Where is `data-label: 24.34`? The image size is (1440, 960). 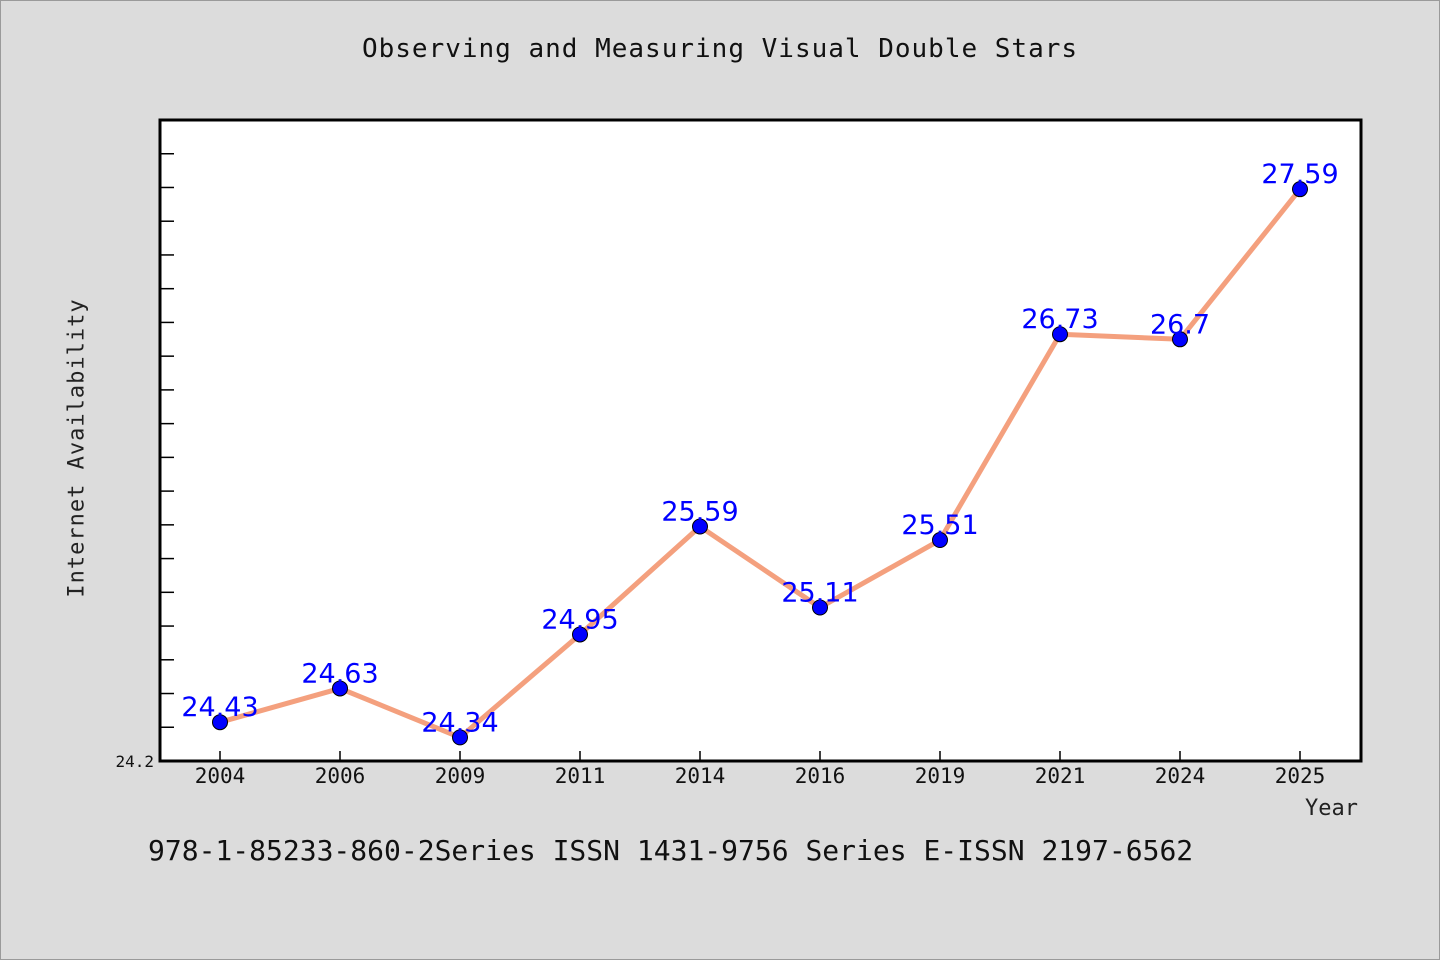 data-label: 24.34 is located at coordinates (459, 722).